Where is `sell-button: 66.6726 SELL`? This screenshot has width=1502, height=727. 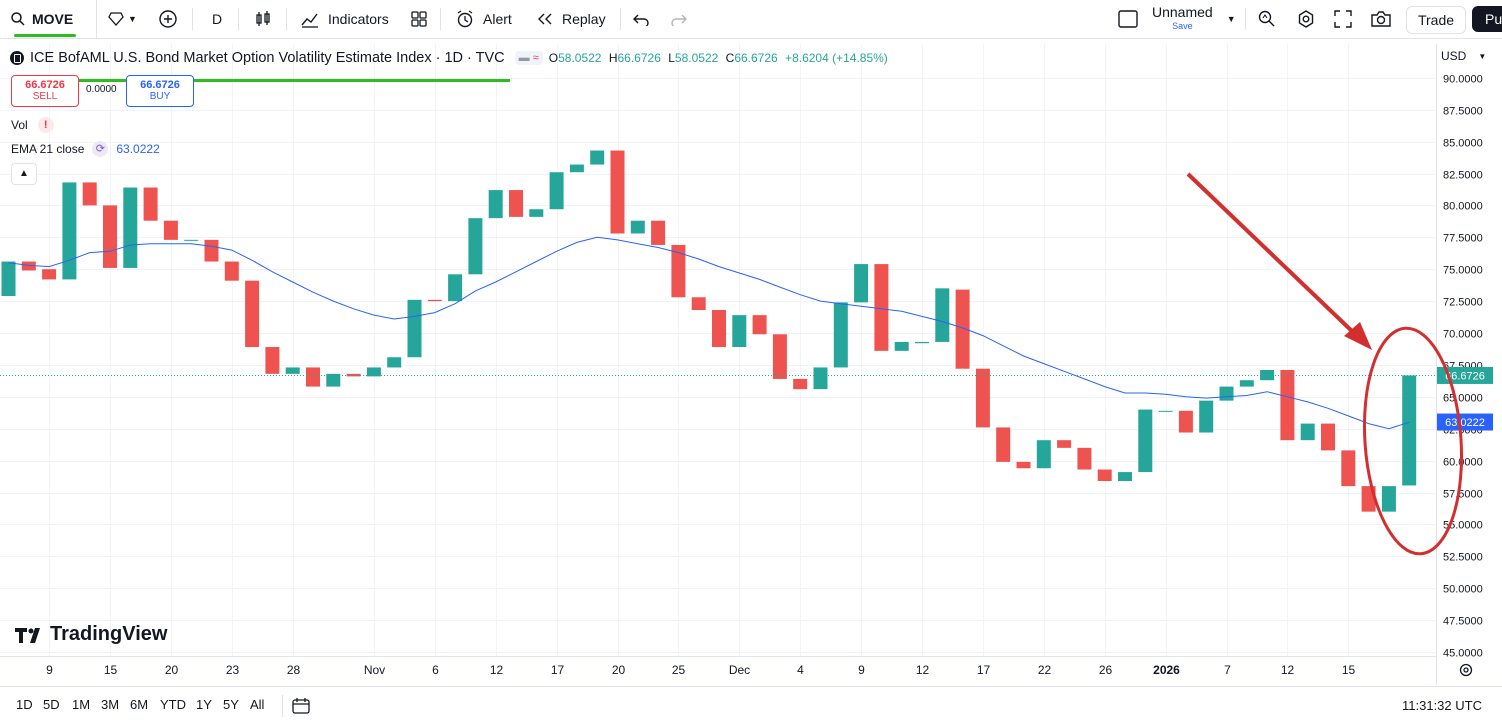 sell-button: 66.6726 SELL is located at coordinates (45, 91).